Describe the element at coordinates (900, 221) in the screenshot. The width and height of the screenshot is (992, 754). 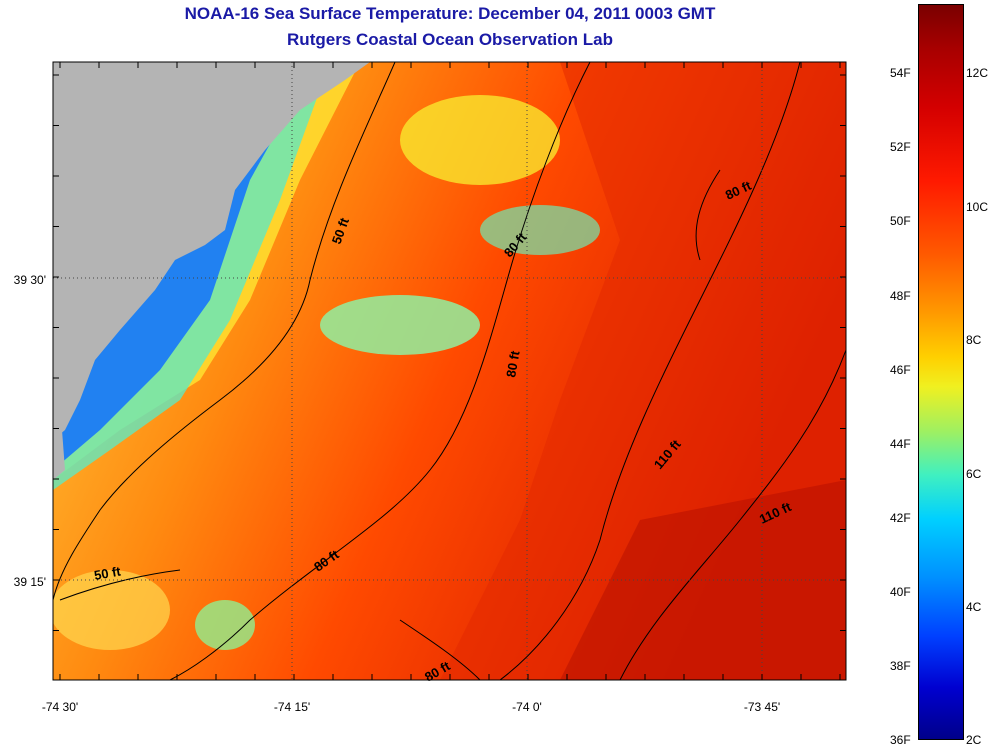
I see `colorbar-f-label: 50F` at that location.